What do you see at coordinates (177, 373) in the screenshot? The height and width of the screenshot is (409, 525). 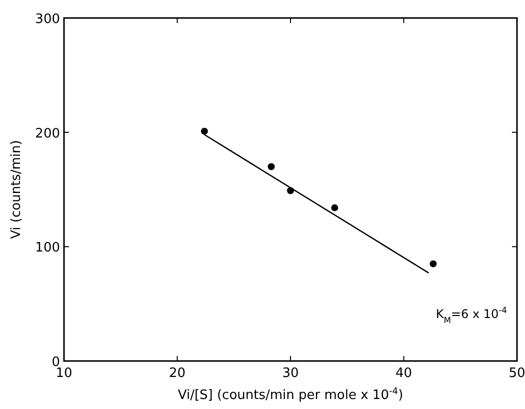 I see `x-tick-label: 20` at bounding box center [177, 373].